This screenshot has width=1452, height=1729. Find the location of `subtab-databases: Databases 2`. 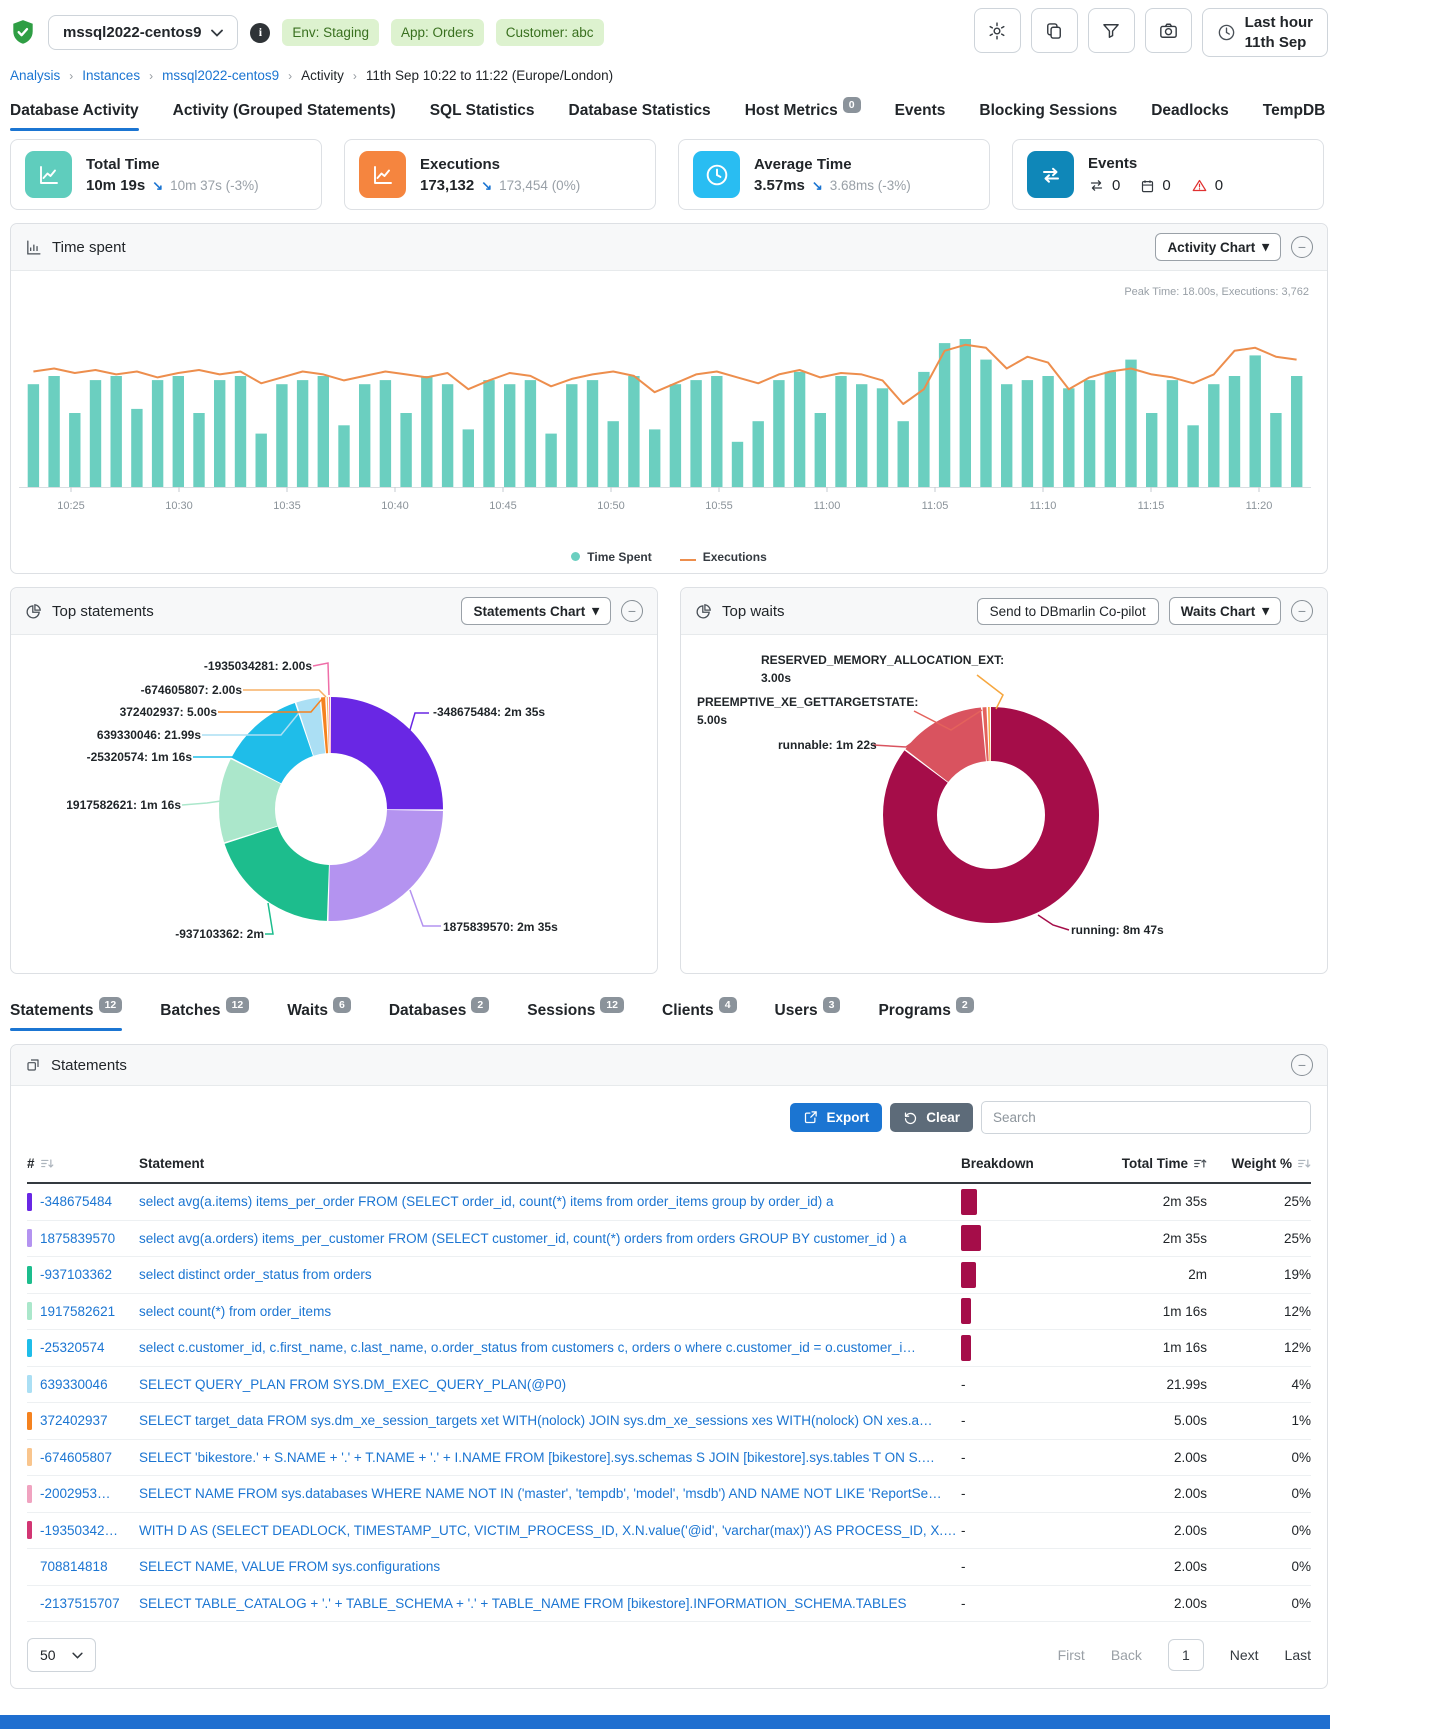

subtab-databases: Databases 2 is located at coordinates (439, 1013).